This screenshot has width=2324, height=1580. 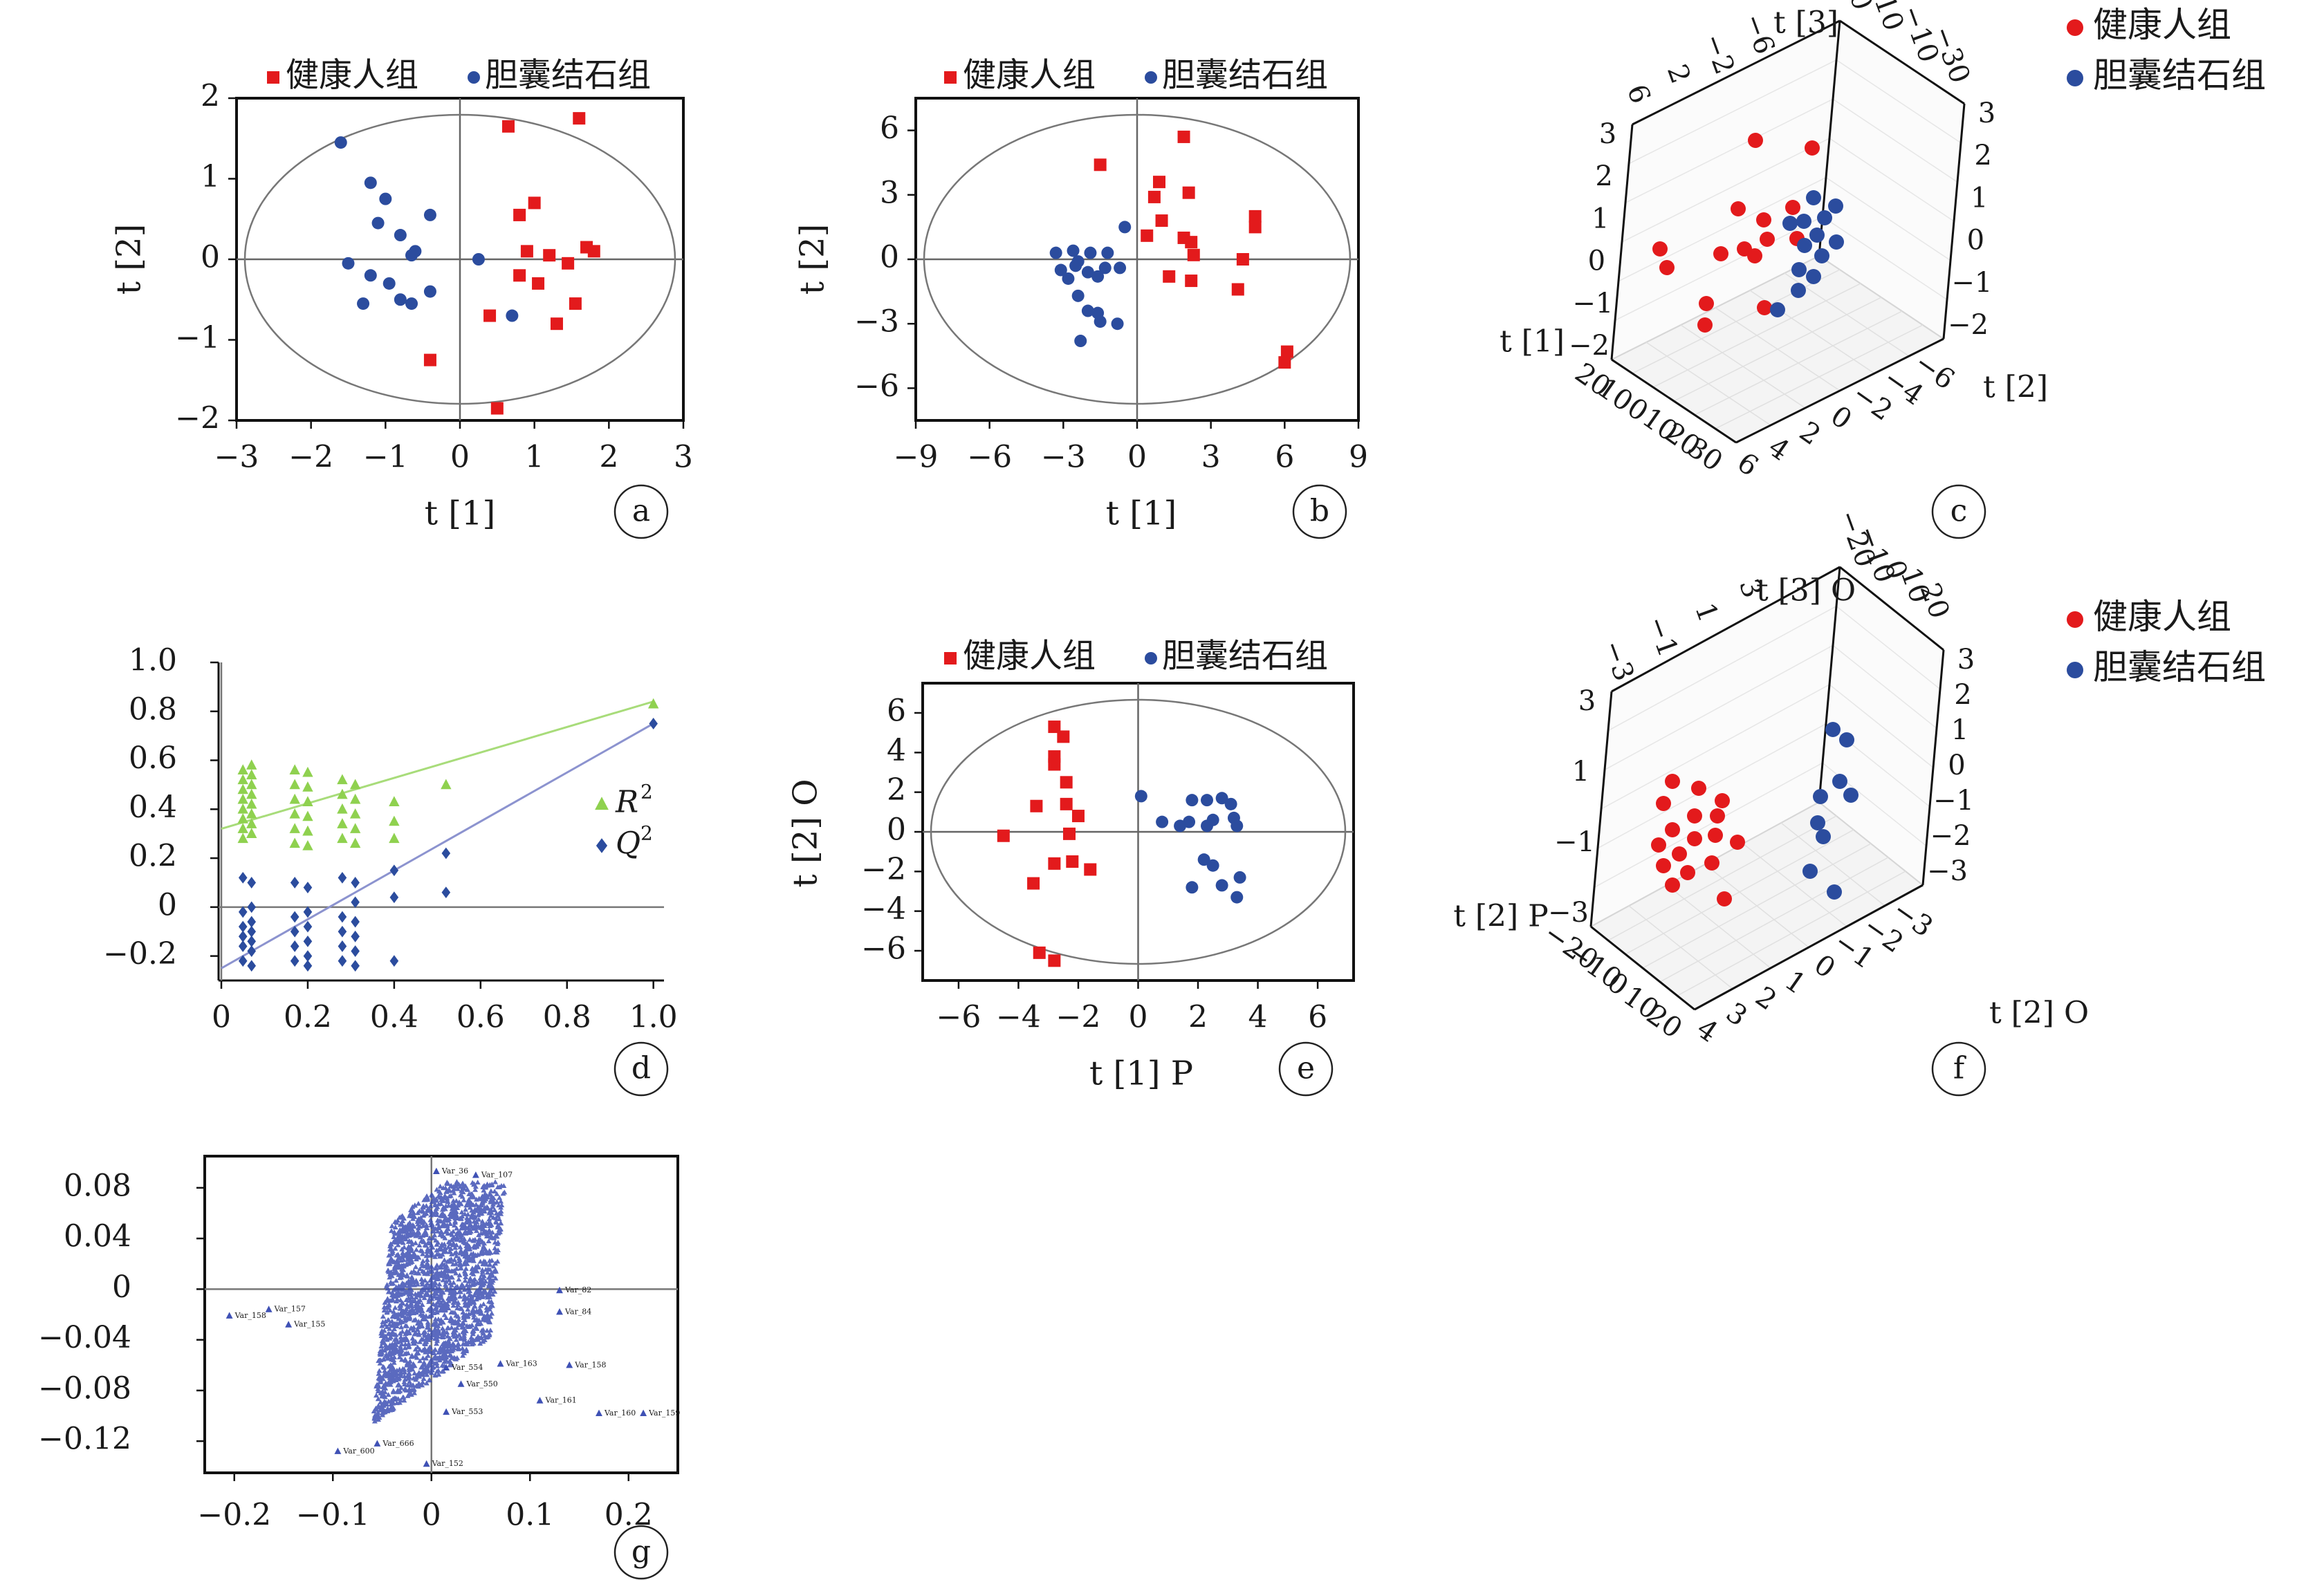 What do you see at coordinates (989, 457) in the screenshot?
I see `x-tick-label: −6` at bounding box center [989, 457].